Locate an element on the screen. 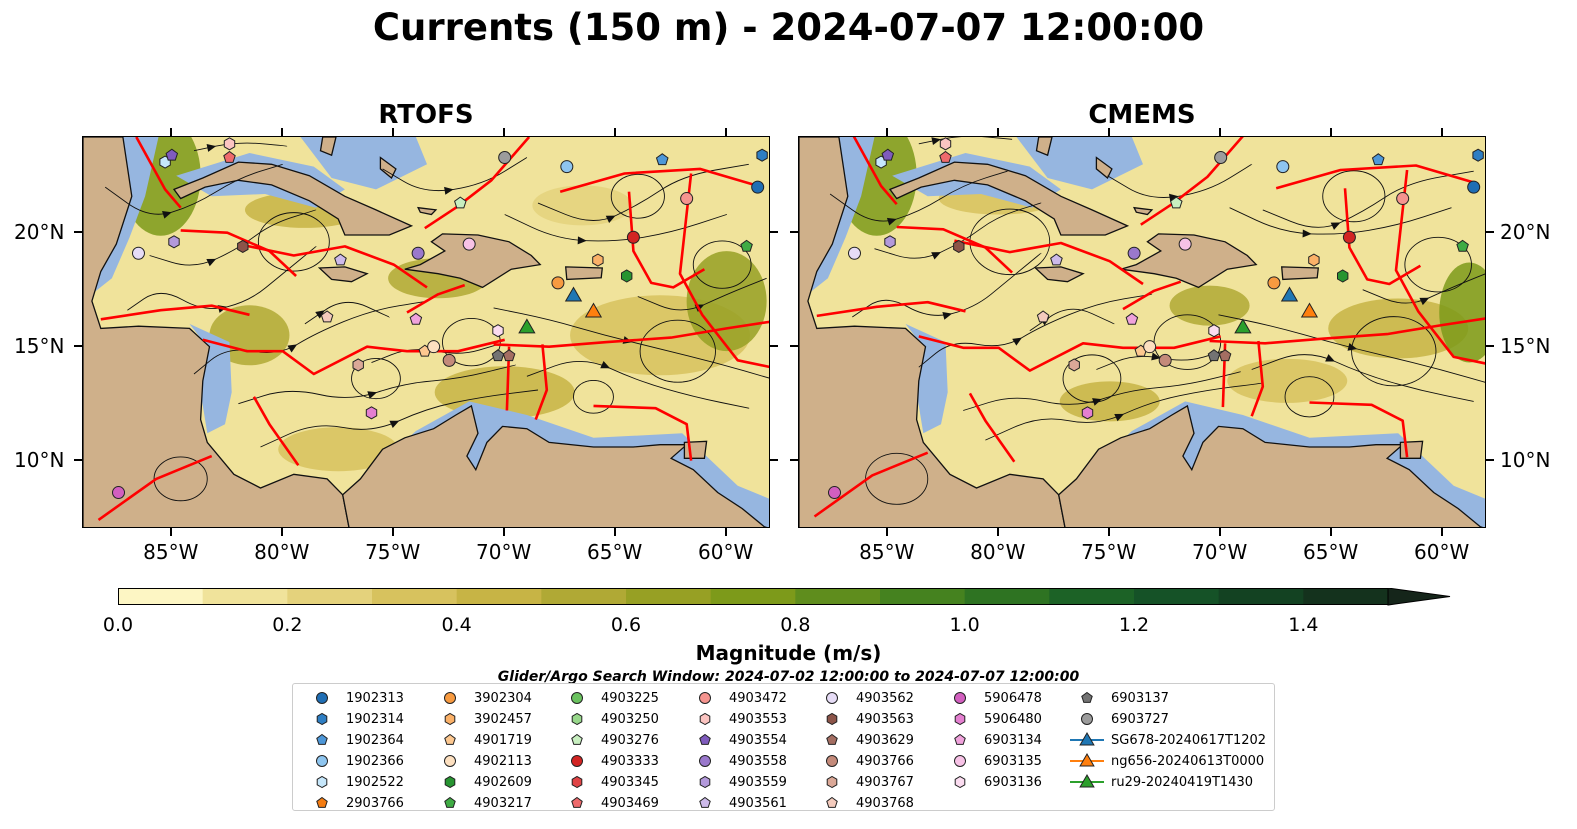  land-jamaica is located at coordinates (343, 274).